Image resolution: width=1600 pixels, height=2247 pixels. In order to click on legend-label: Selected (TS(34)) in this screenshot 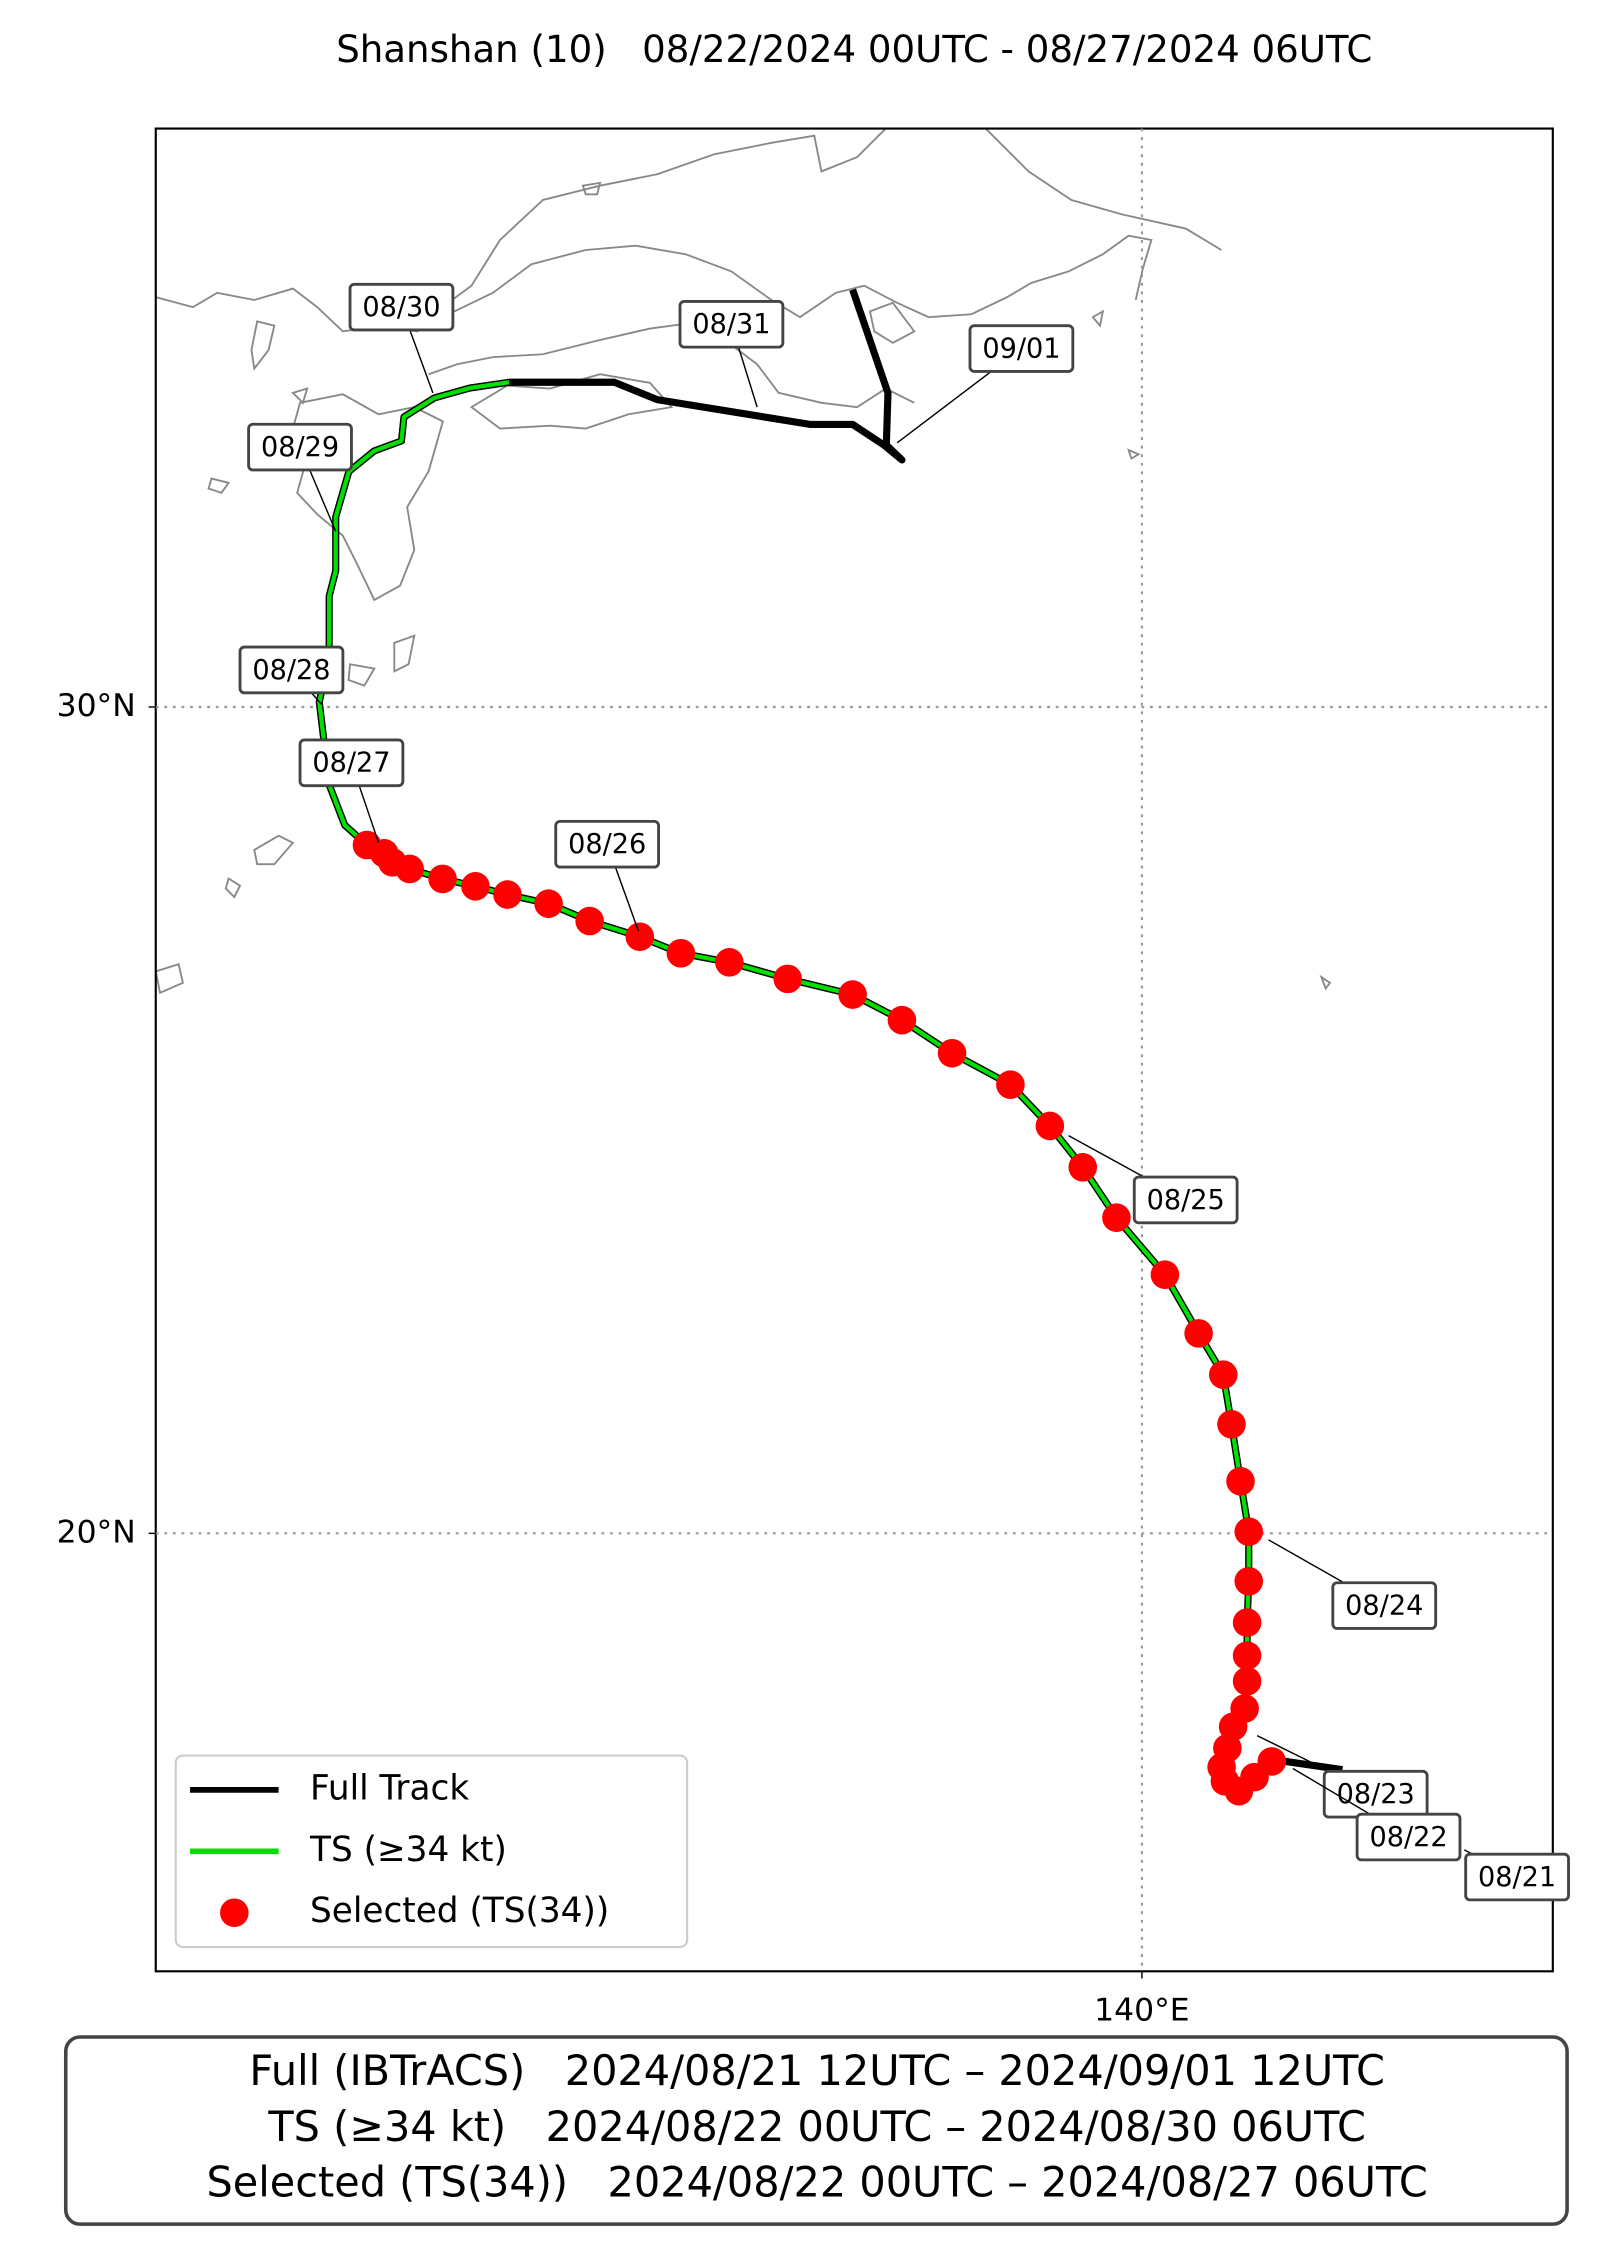, I will do `click(459, 1911)`.